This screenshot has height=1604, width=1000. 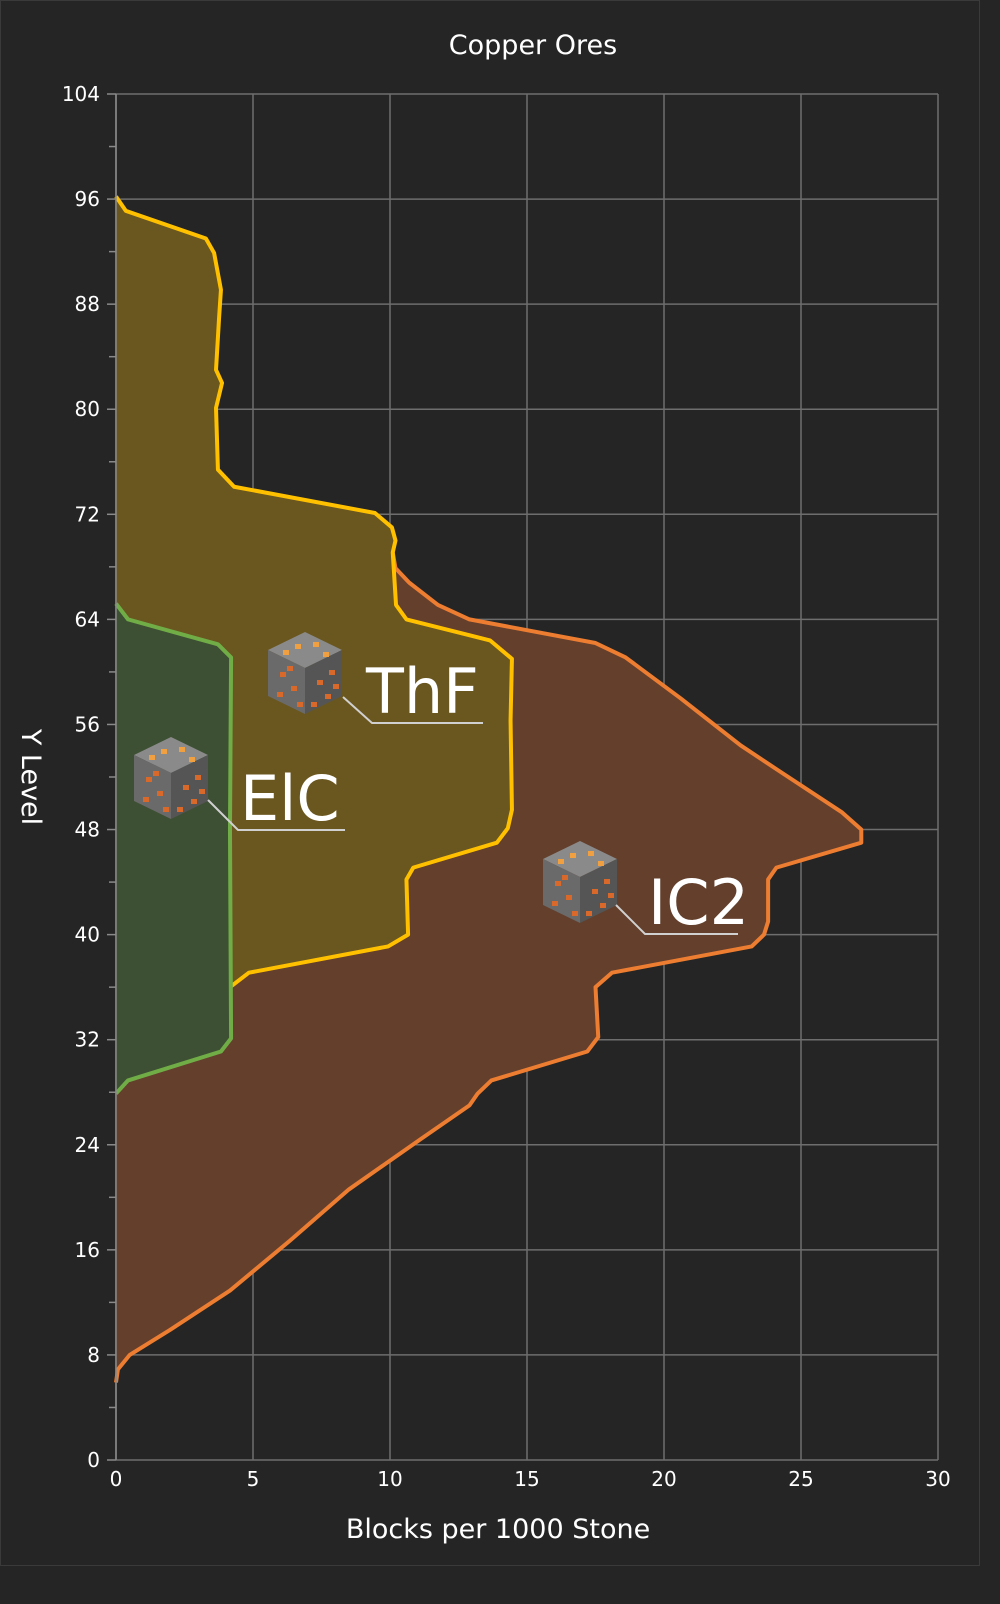 I want to click on y-tick-label: 48, so click(x=87, y=830).